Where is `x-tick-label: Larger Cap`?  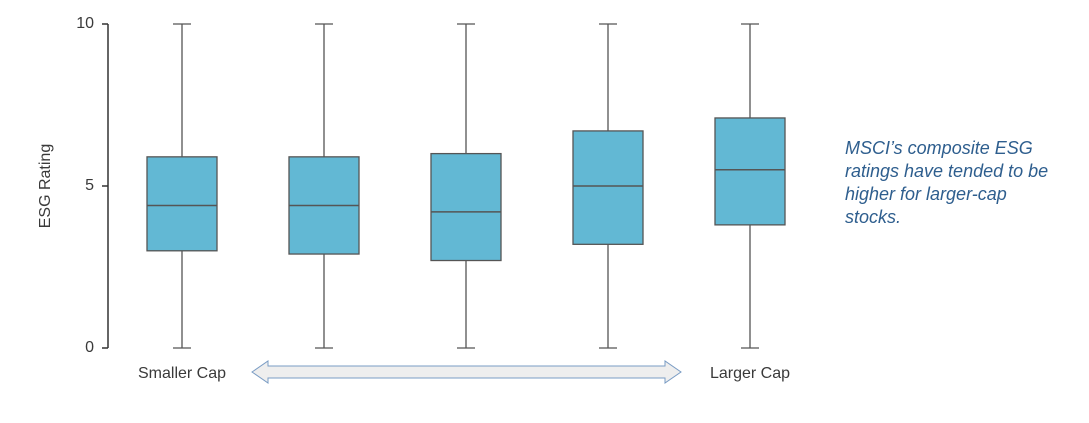 x-tick-label: Larger Cap is located at coordinates (750, 373).